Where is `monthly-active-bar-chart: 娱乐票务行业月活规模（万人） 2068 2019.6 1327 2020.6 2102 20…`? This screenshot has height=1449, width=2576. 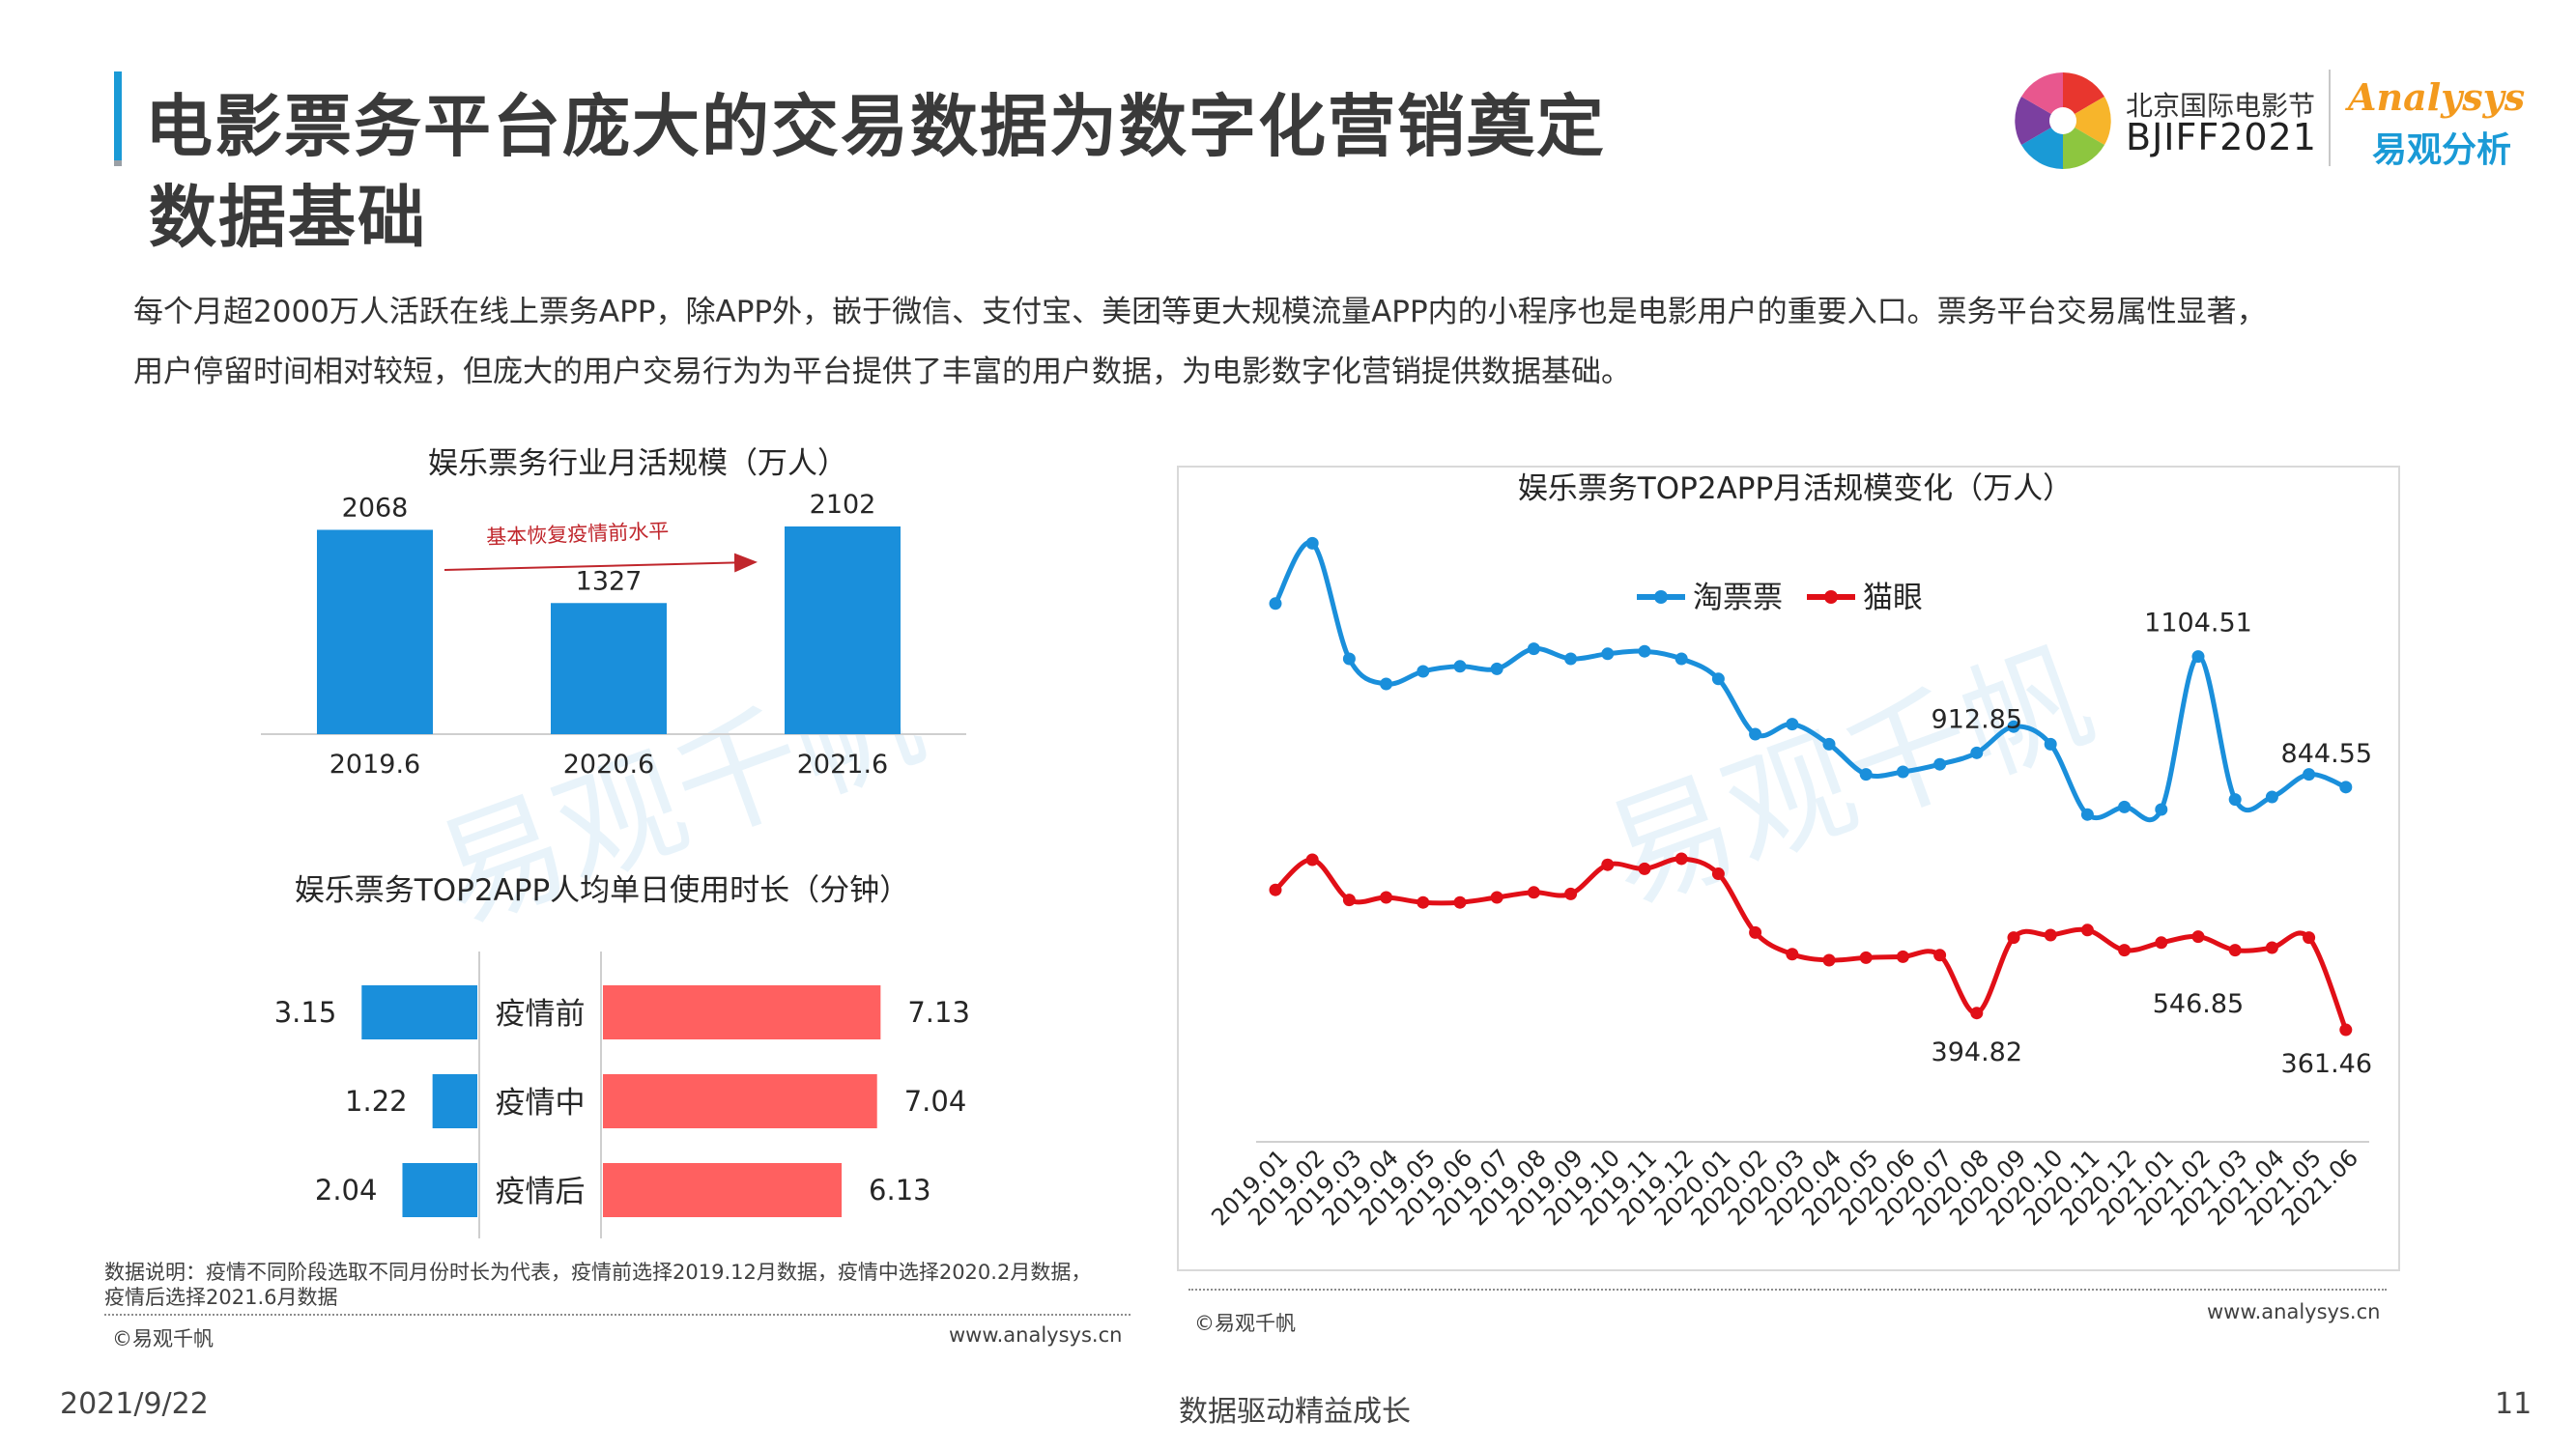
monthly-active-bar-chart: 娱乐票务行业月活规模（万人） 2068 2019.6 1327 2020.6 2102 20… is located at coordinates (613, 613).